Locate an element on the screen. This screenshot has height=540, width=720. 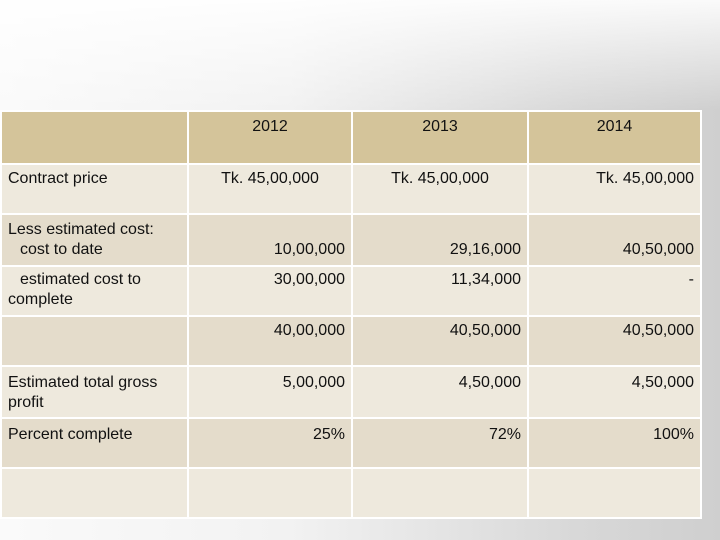
table-row-total-cost: 40,00,000 40,50,000 40,50,000 is located at coordinates (351, 341).